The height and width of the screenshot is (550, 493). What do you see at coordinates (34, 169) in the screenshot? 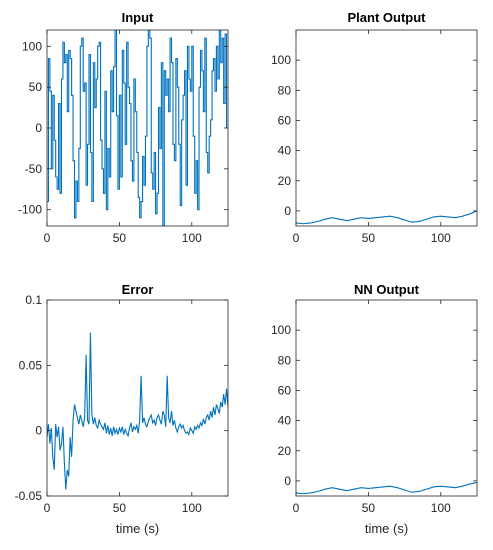
I see `y-tick-label: -50` at bounding box center [34, 169].